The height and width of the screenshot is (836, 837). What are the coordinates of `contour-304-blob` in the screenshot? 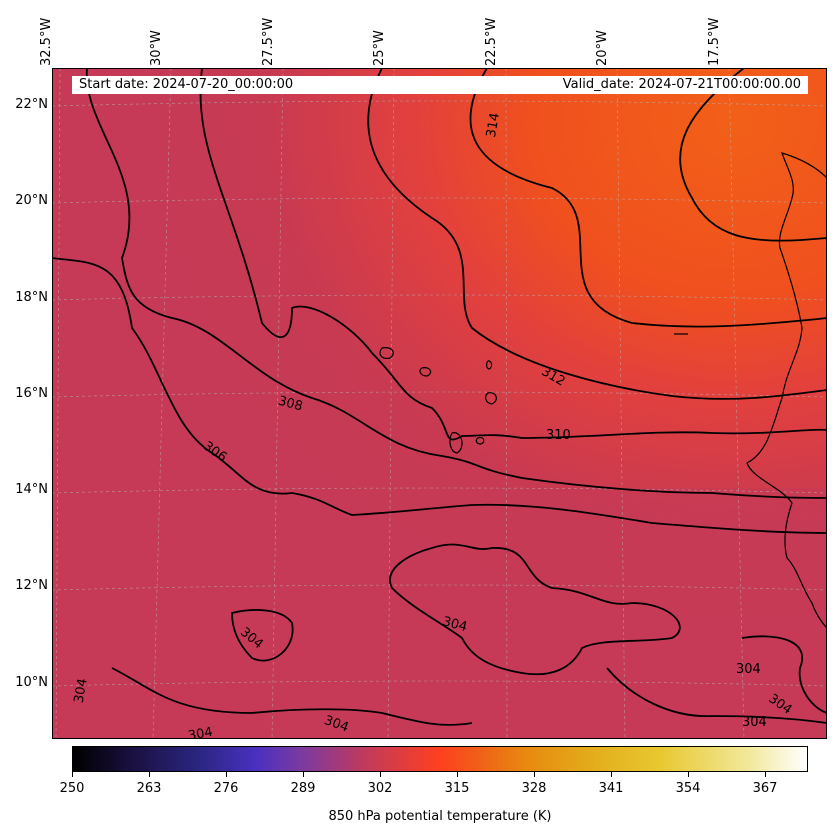 It's located at (535, 609).